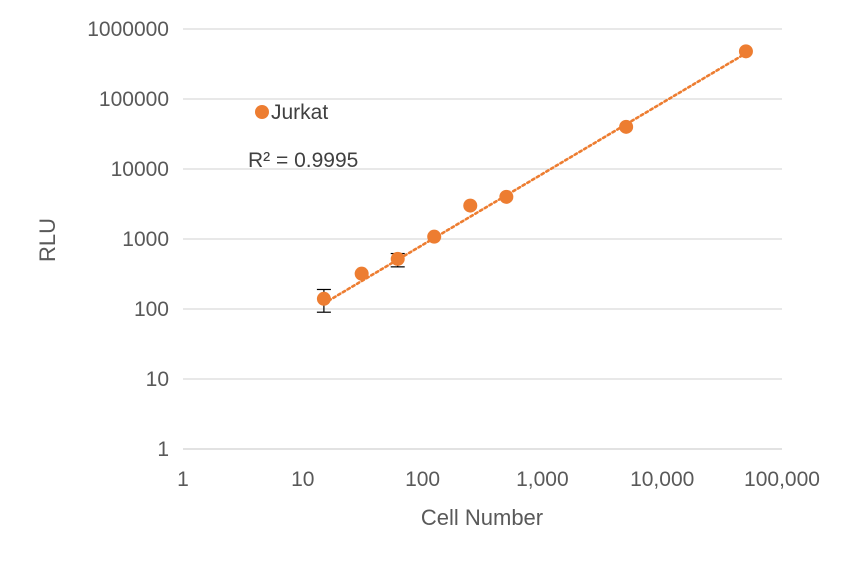 The image size is (864, 568). What do you see at coordinates (47, 240) in the screenshot?
I see `y-axis-title: RLU` at bounding box center [47, 240].